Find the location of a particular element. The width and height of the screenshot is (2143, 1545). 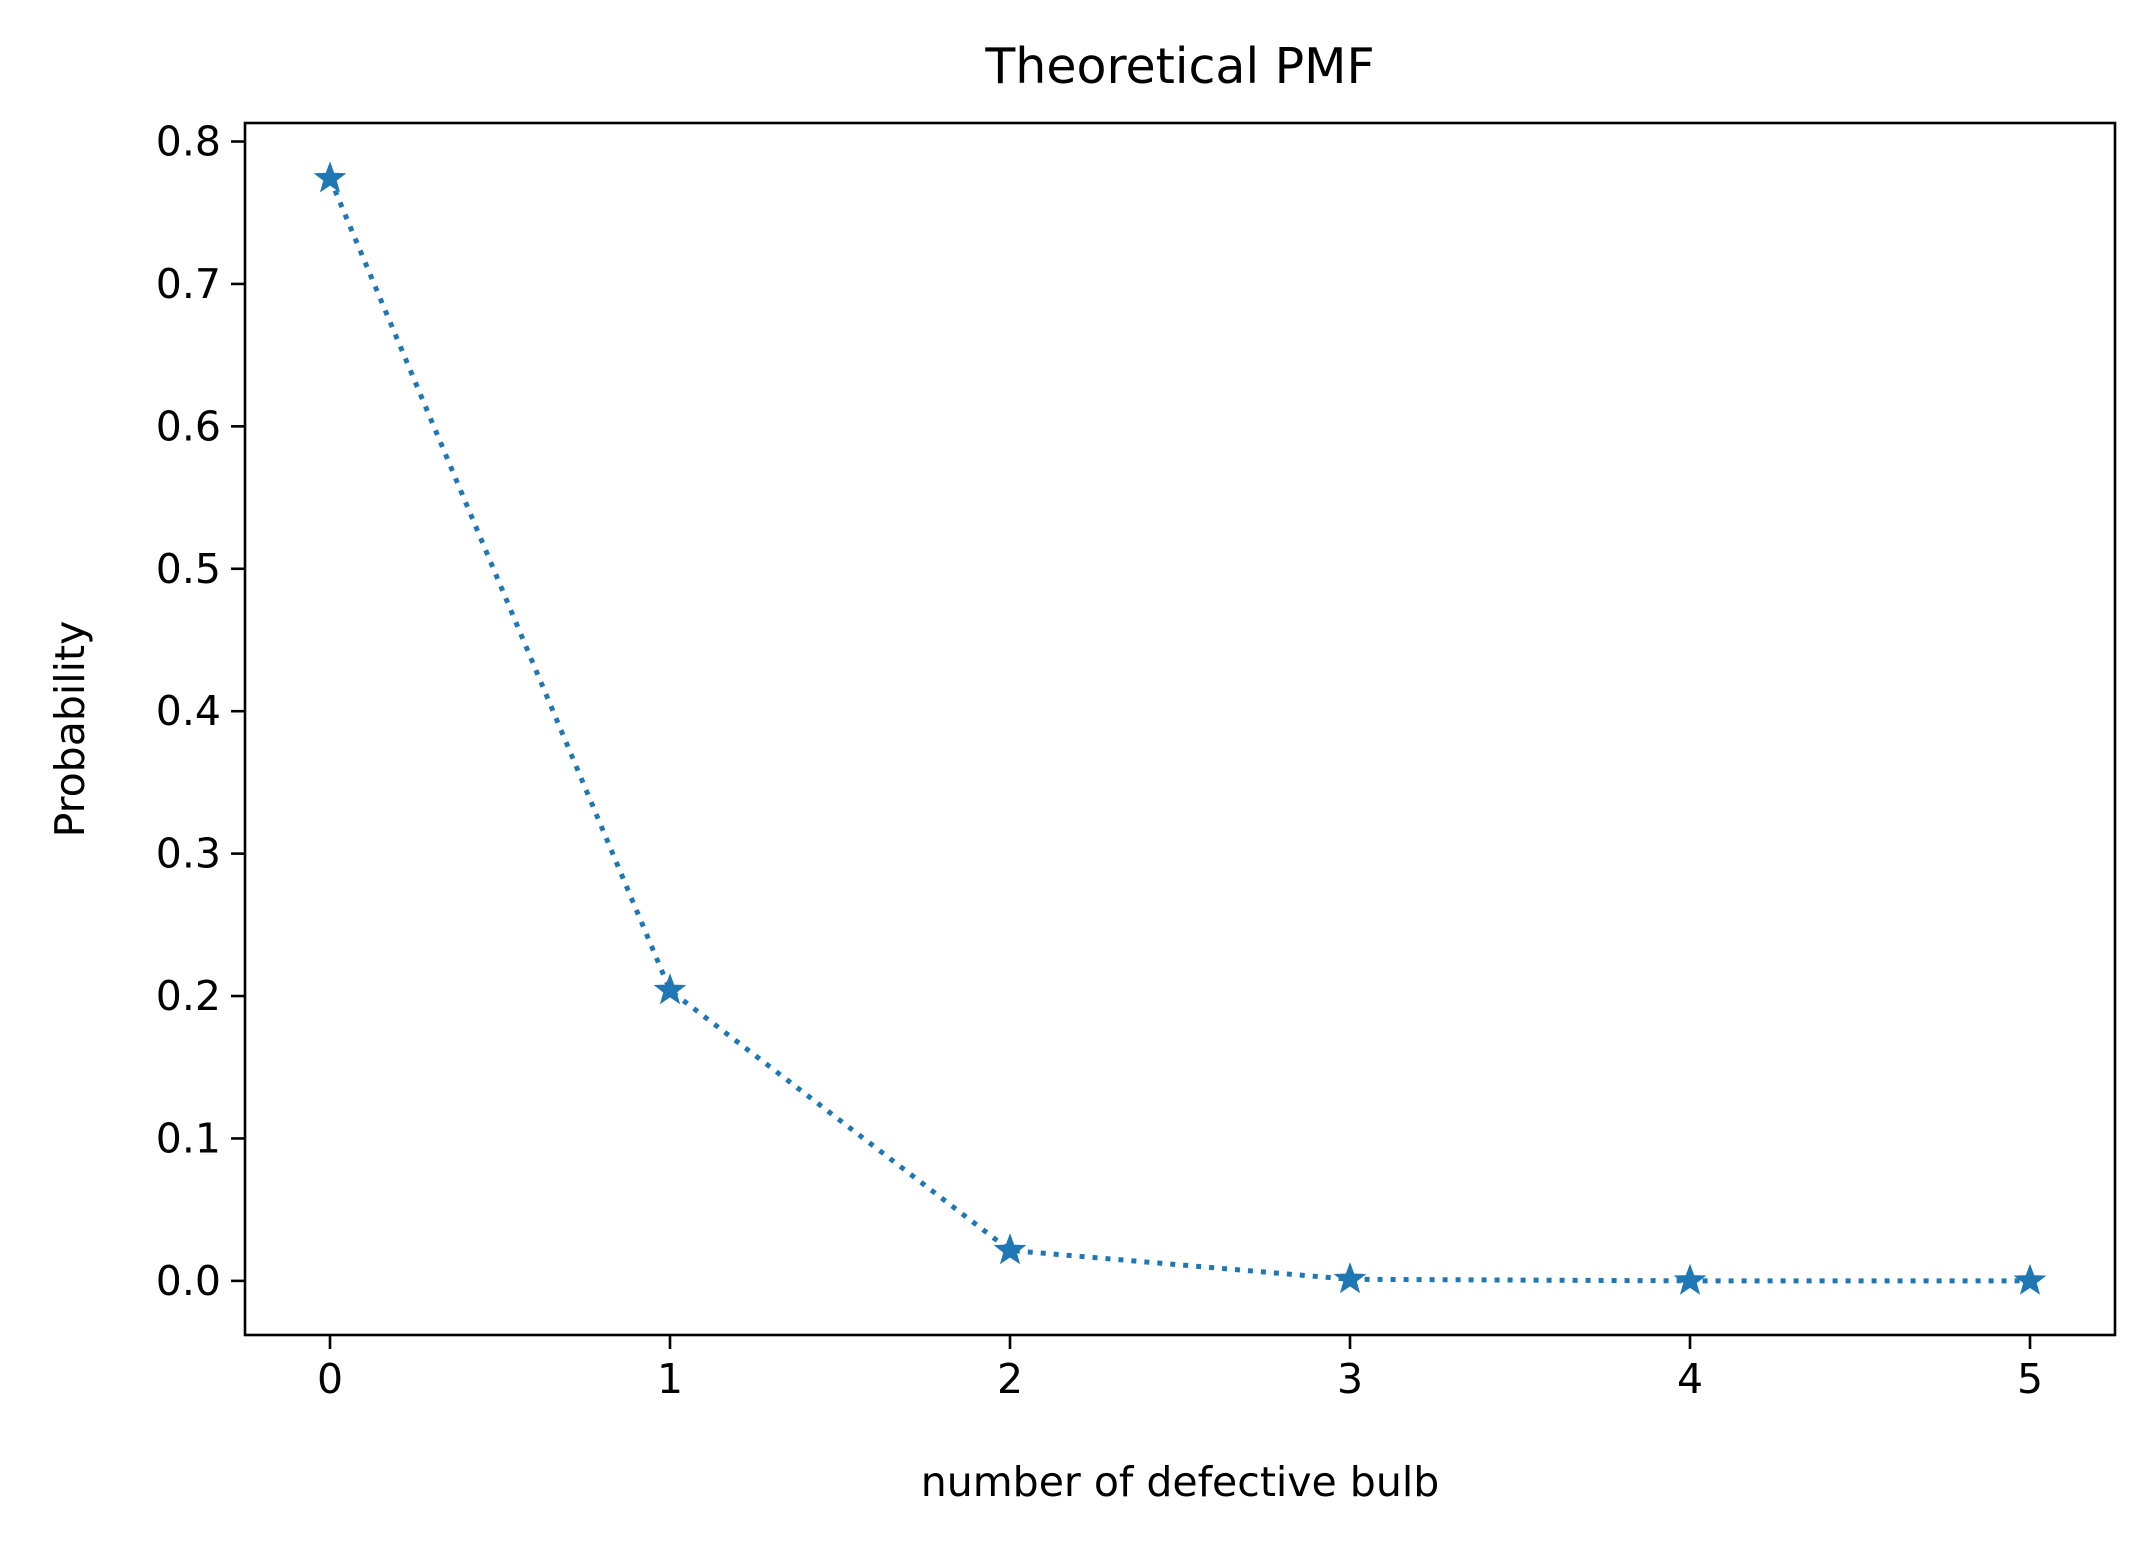

x-tick-label: 5 is located at coordinates (2030, 1379).